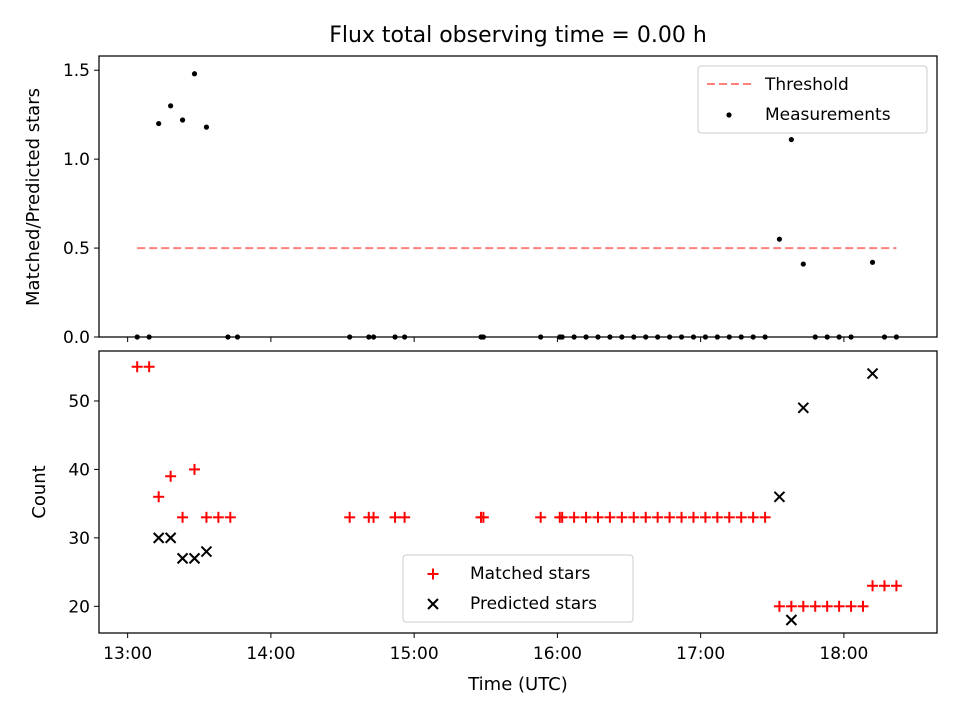 Image resolution: width=960 pixels, height=720 pixels. Describe the element at coordinates (533, 604) in the screenshot. I see `legend-predicted-label: Predicted stars` at that location.